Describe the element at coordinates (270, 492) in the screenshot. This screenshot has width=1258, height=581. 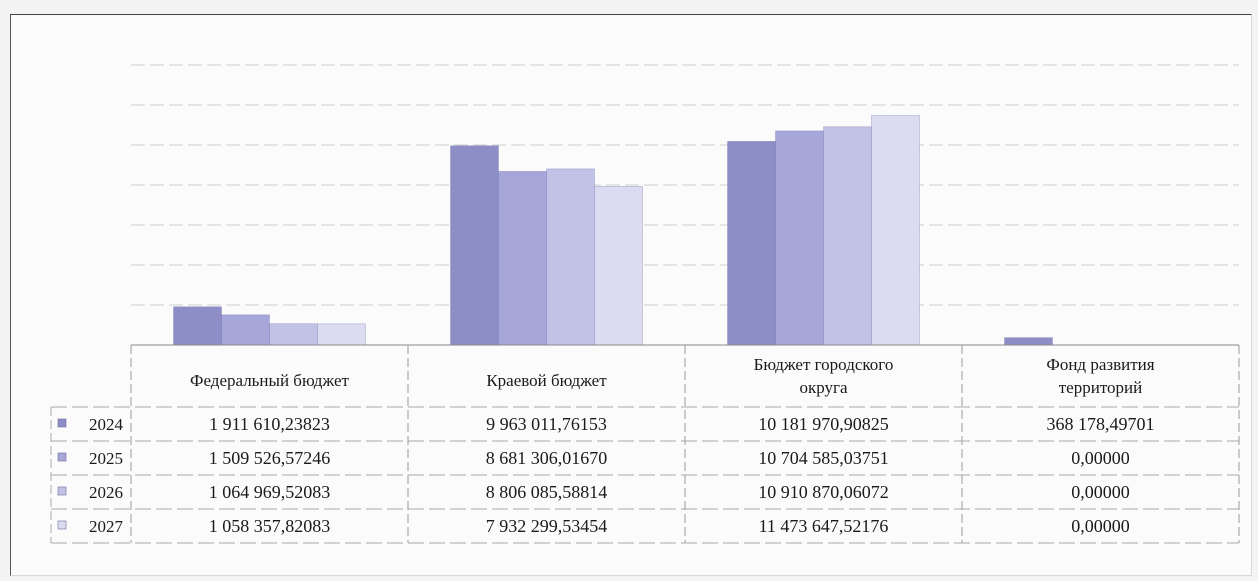
I see `data-label: 1 064 969,52083` at that location.